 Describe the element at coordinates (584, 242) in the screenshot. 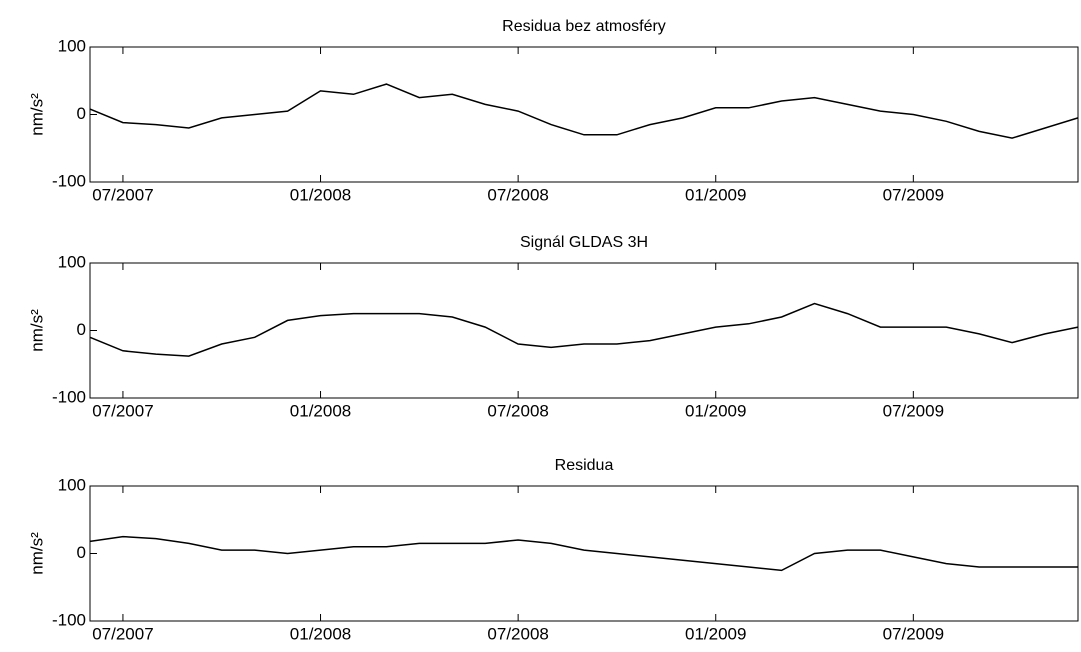

I see `chart-title: Signál GLDAS 3H` at that location.